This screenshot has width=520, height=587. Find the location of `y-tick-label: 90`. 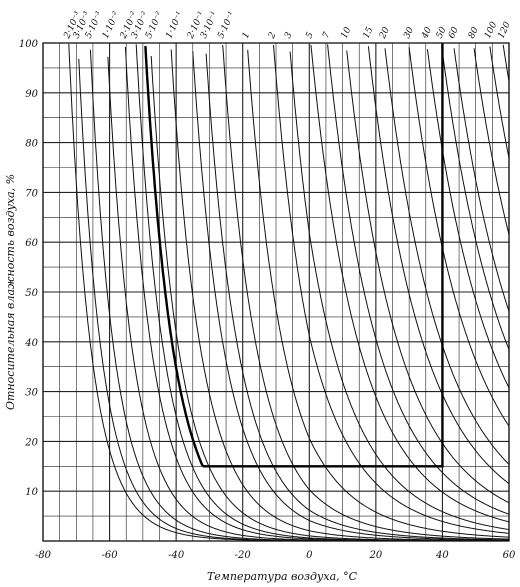

y-tick-label: 90 is located at coordinates (31, 94).